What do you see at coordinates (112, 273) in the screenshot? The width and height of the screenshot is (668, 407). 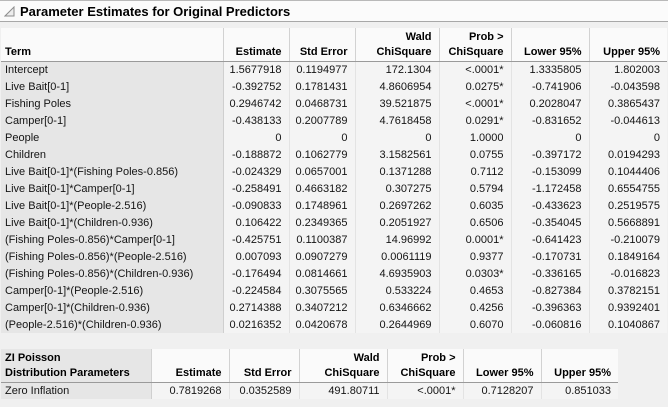 I see `term-cell: (Fishing Poles-0.856)*(Children-0.936)` at bounding box center [112, 273].